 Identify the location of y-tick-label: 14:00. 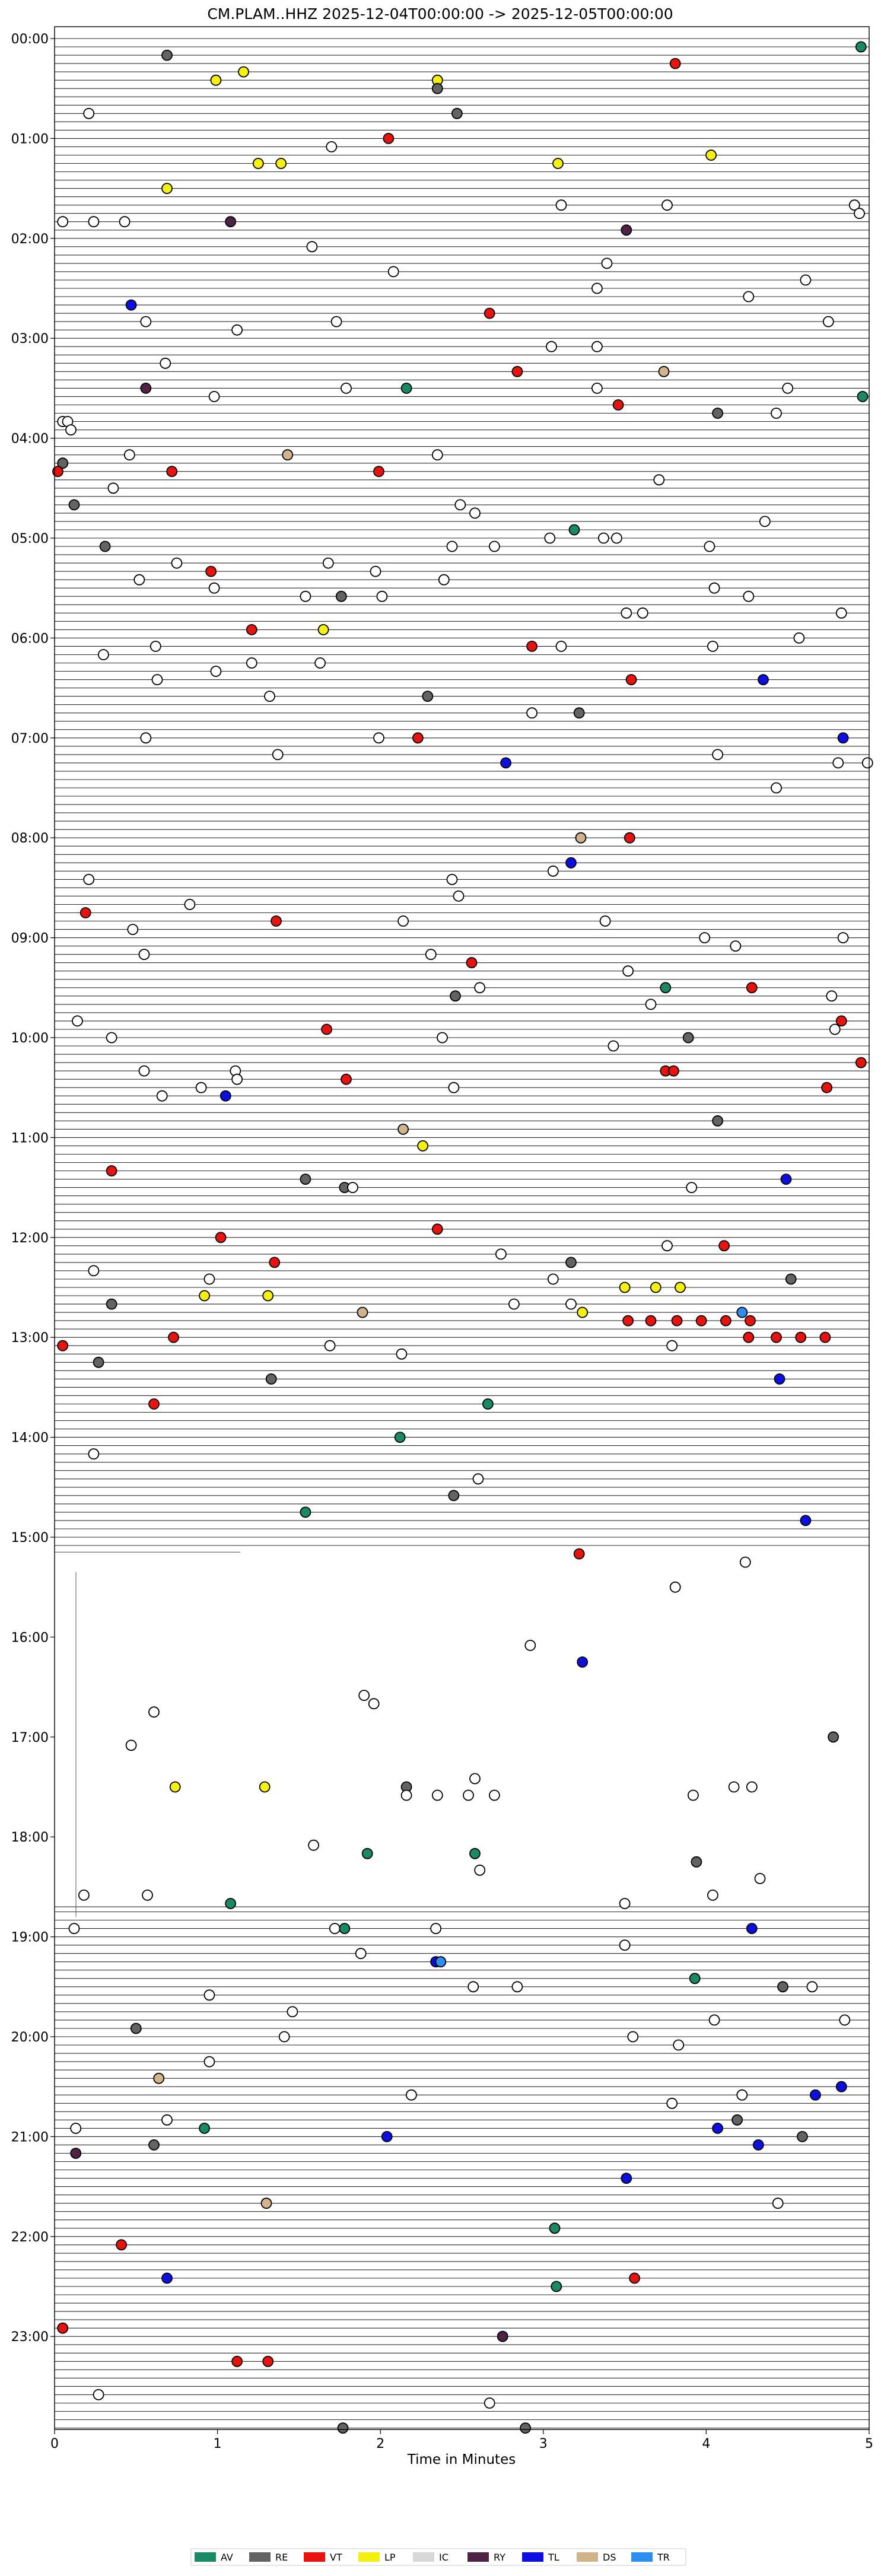
(30, 1438).